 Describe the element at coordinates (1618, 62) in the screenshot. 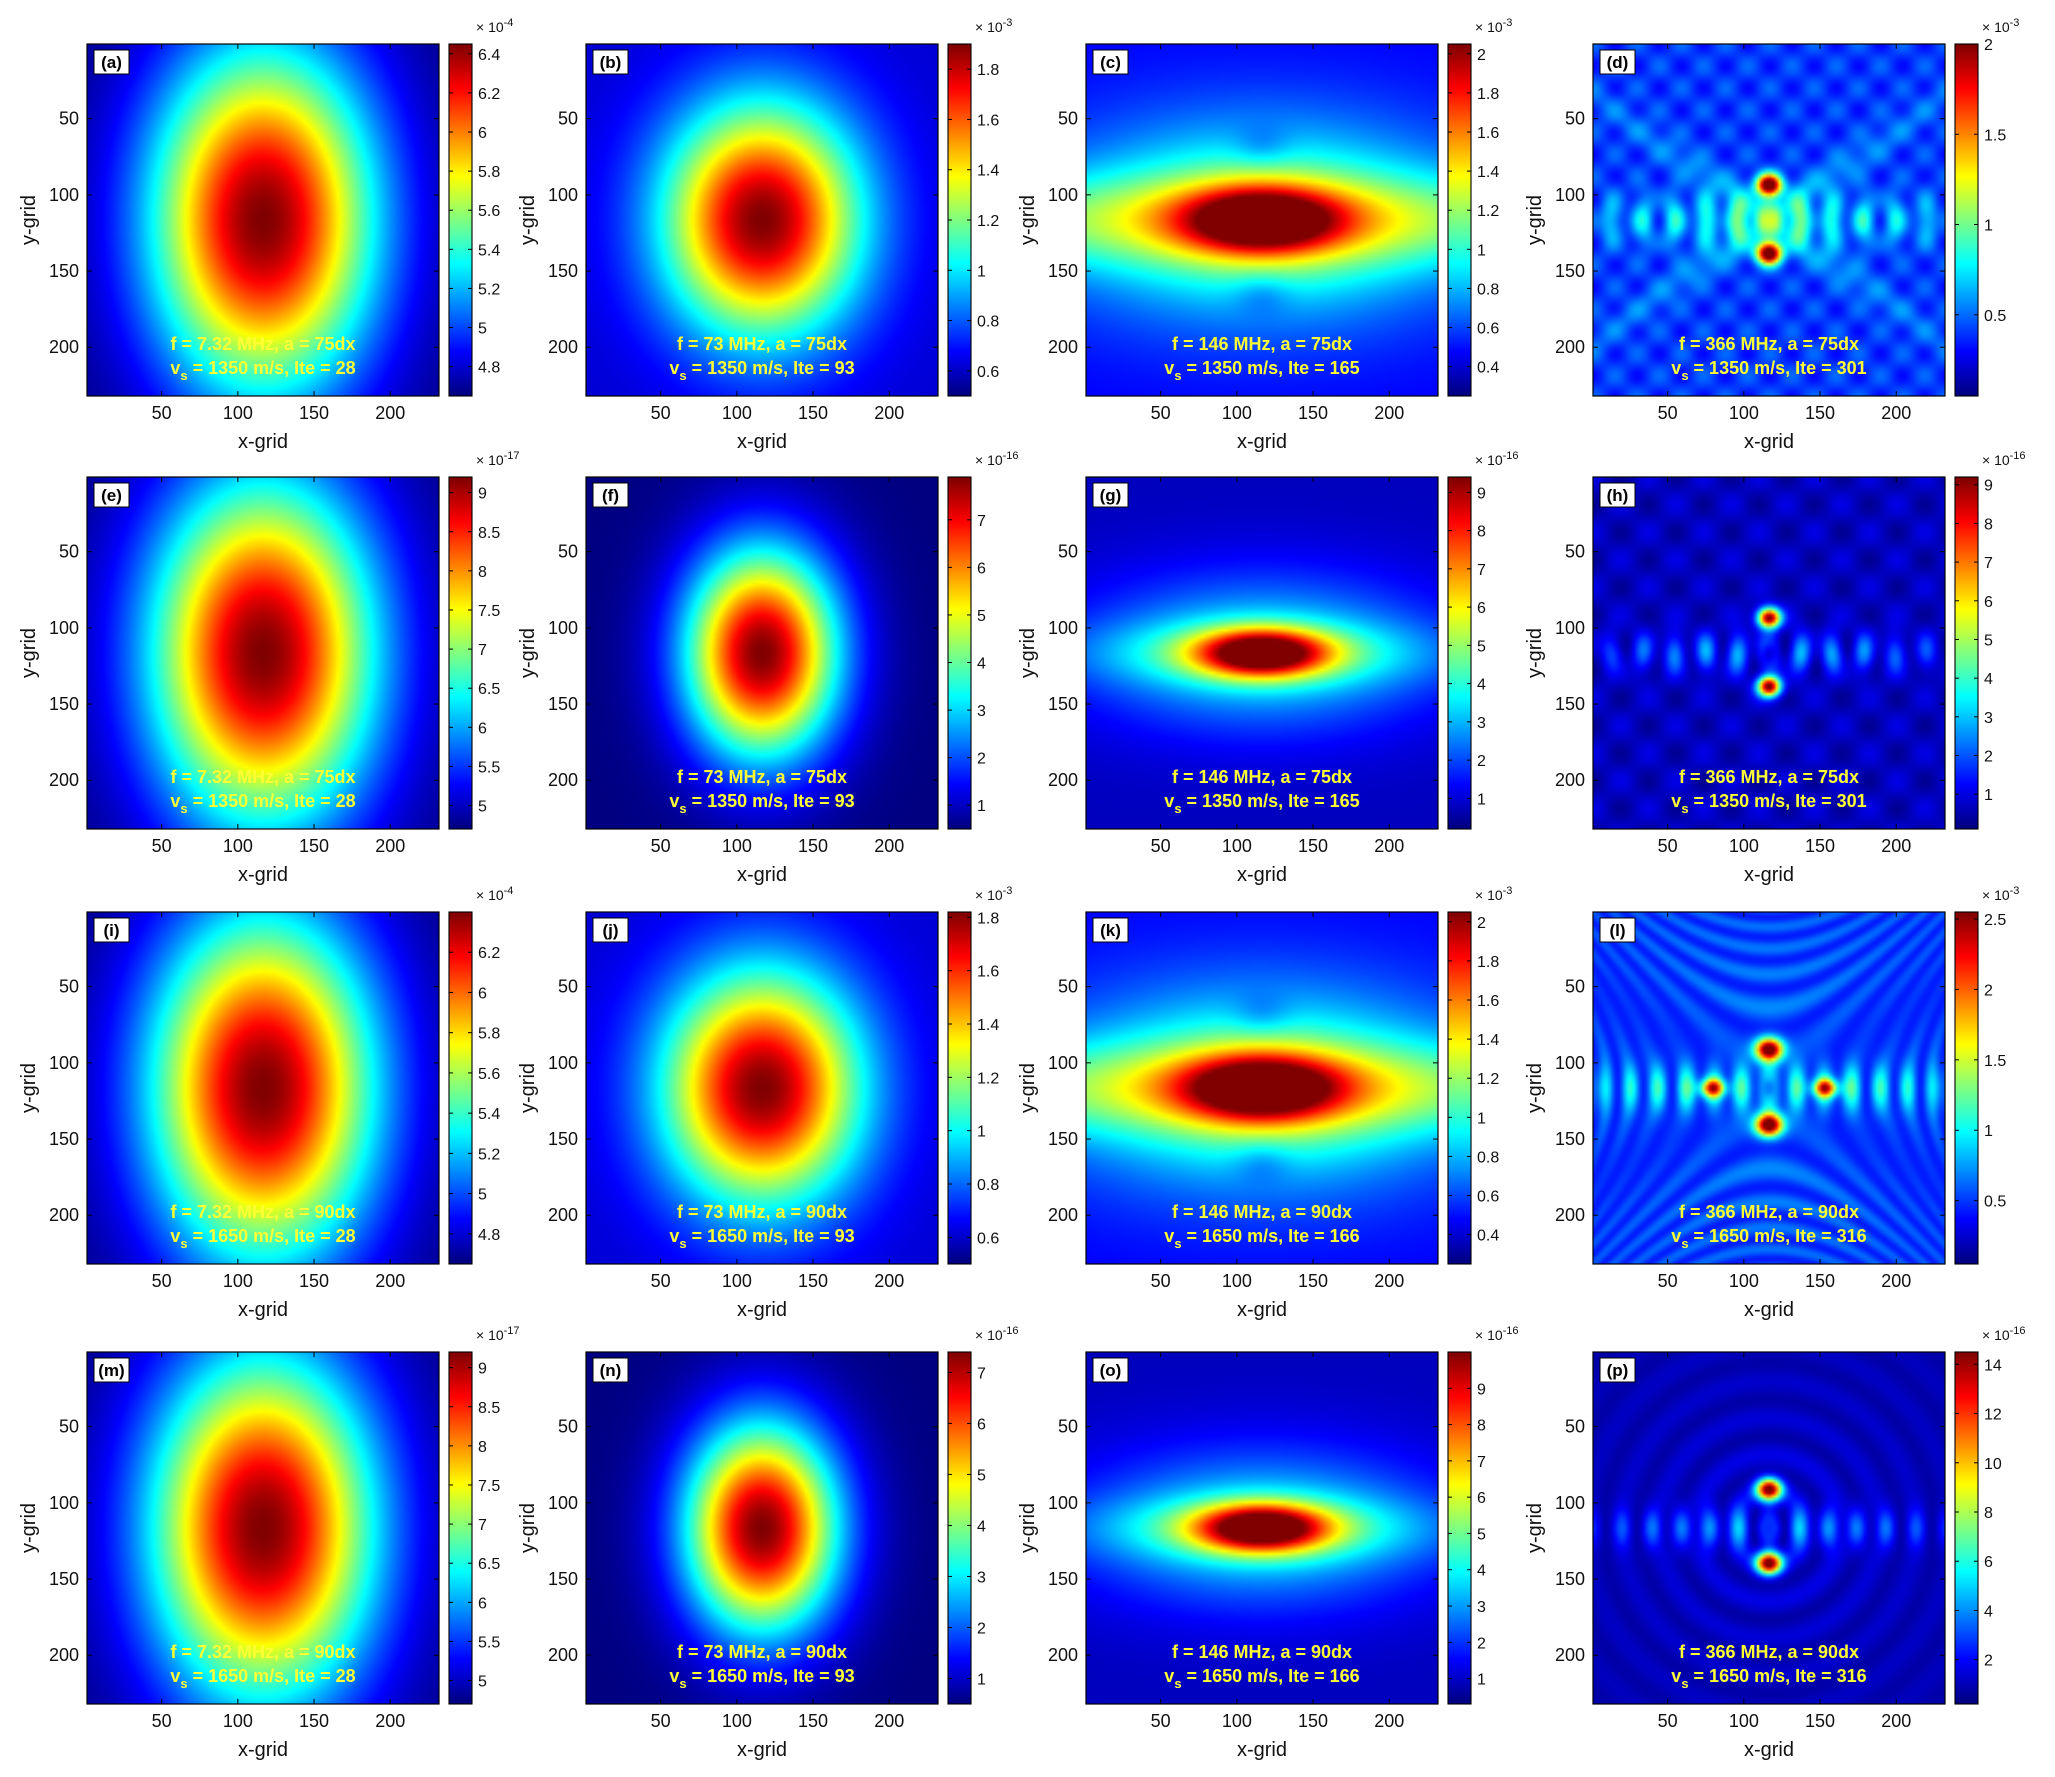

I see `panel-label: (d)` at that location.